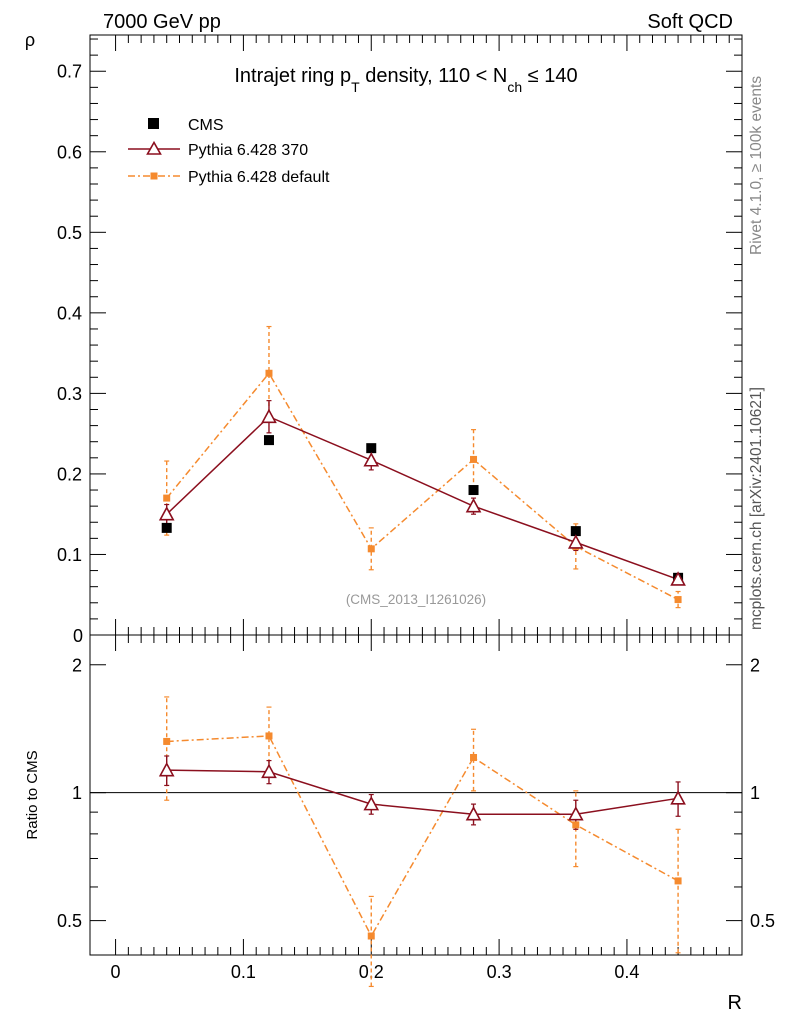 The image size is (786, 1024). What do you see at coordinates (77, 665) in the screenshot?
I see `ratio-y-tick-label-left: 2` at bounding box center [77, 665].